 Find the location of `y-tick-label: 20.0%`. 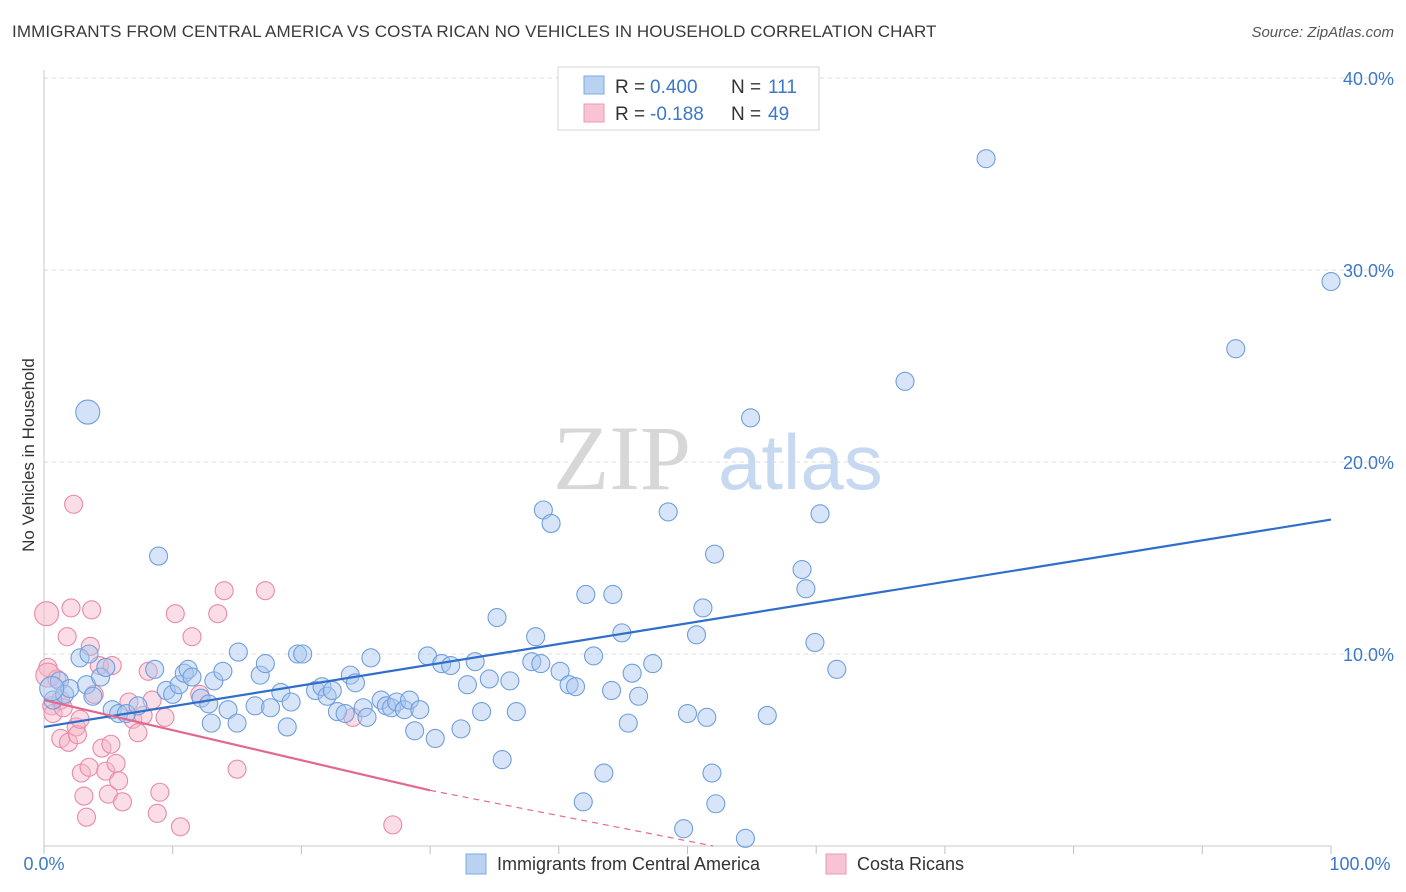

y-tick-label: 20.0% is located at coordinates (1368, 463).